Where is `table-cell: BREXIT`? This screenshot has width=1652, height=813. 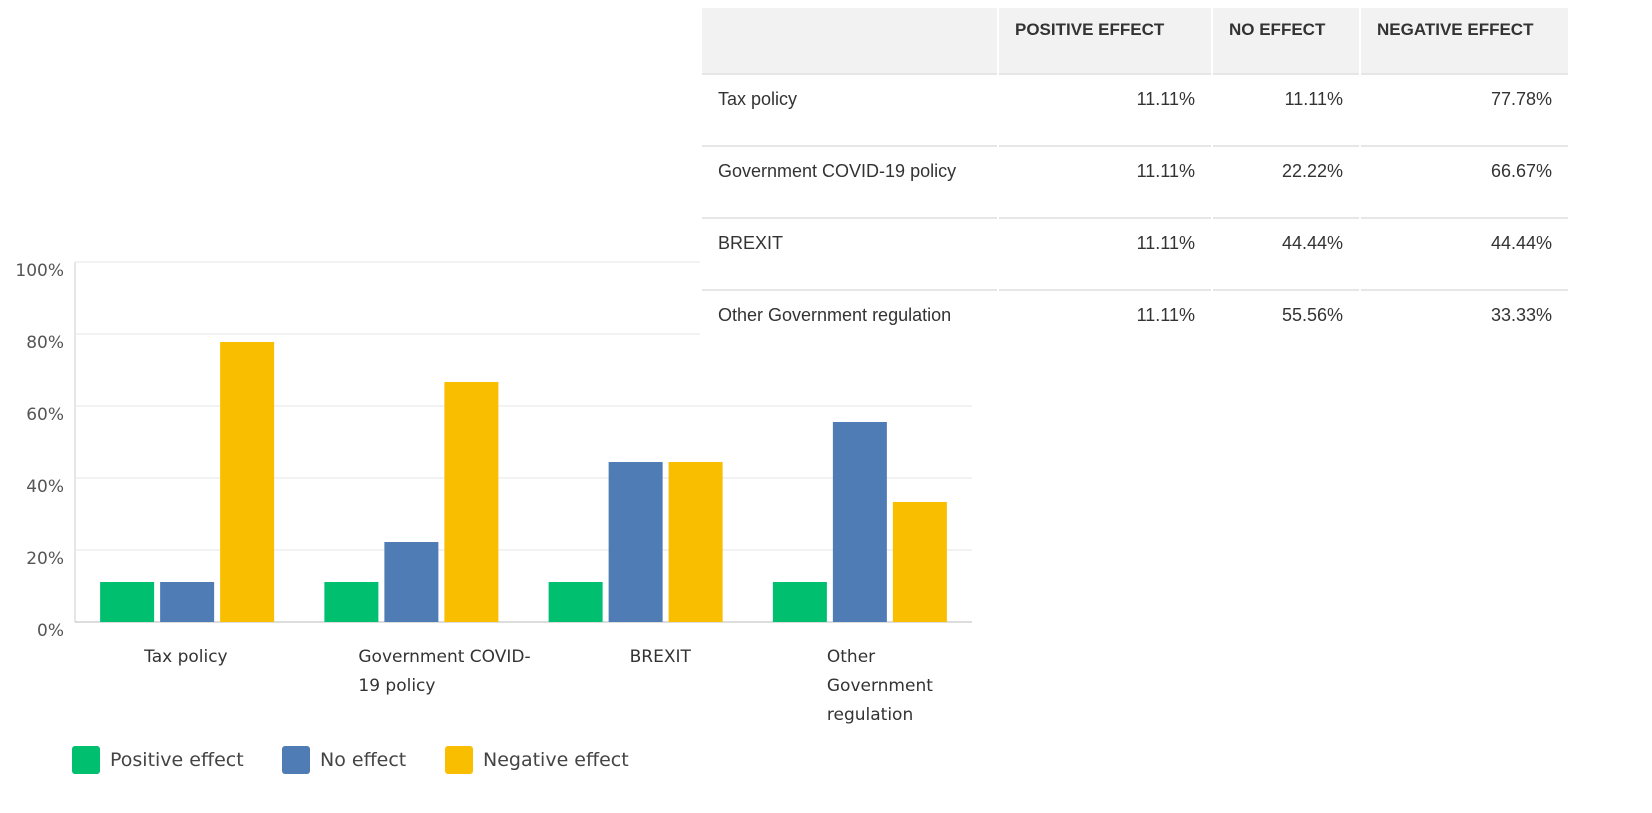
table-cell: BREXIT is located at coordinates (849, 253).